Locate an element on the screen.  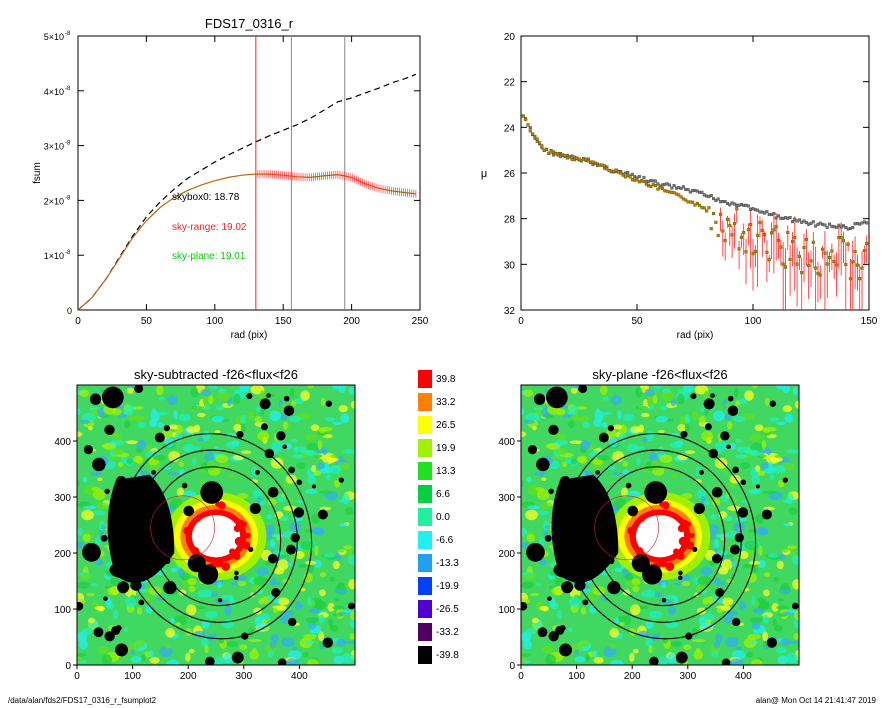
colorbar-swatch is located at coordinates (425, 448).